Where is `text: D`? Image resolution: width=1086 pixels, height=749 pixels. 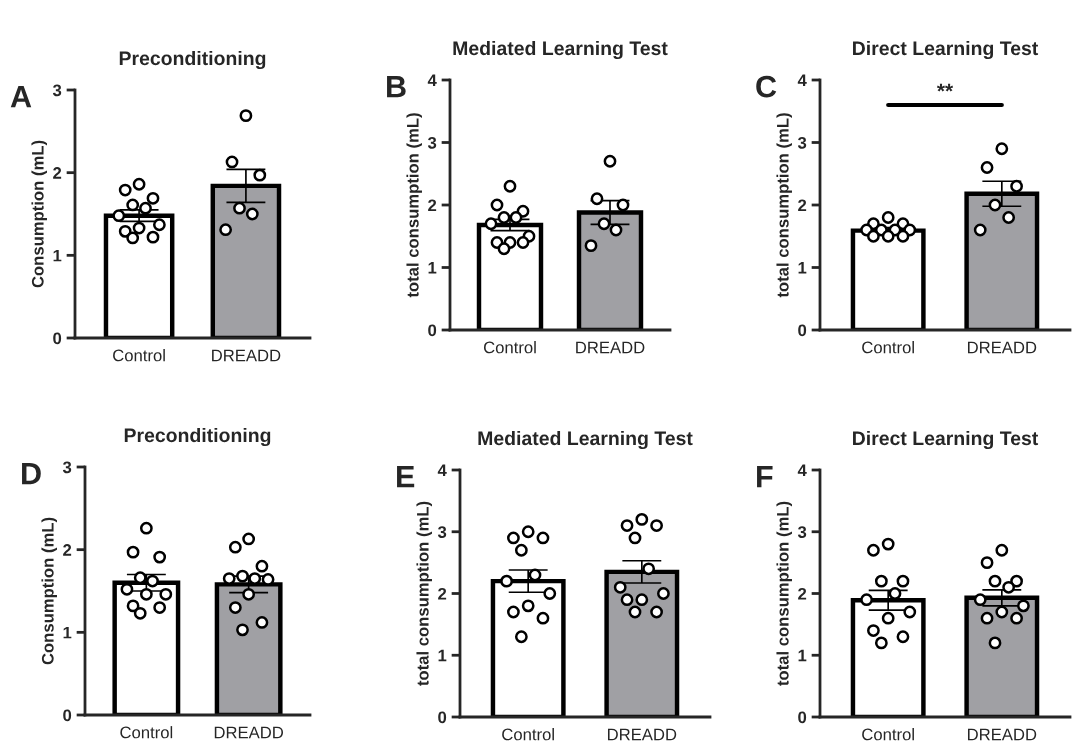
text: D is located at coordinates (31, 474).